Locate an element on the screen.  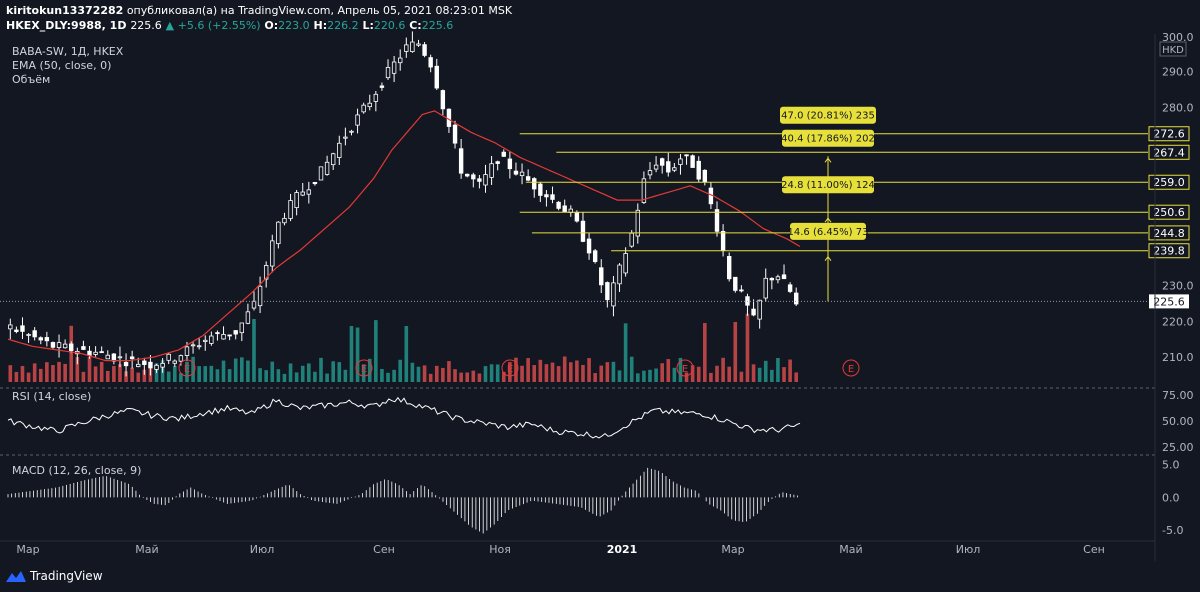
target-label: 47.0 (20.81%) 235 is located at coordinates (828, 116).